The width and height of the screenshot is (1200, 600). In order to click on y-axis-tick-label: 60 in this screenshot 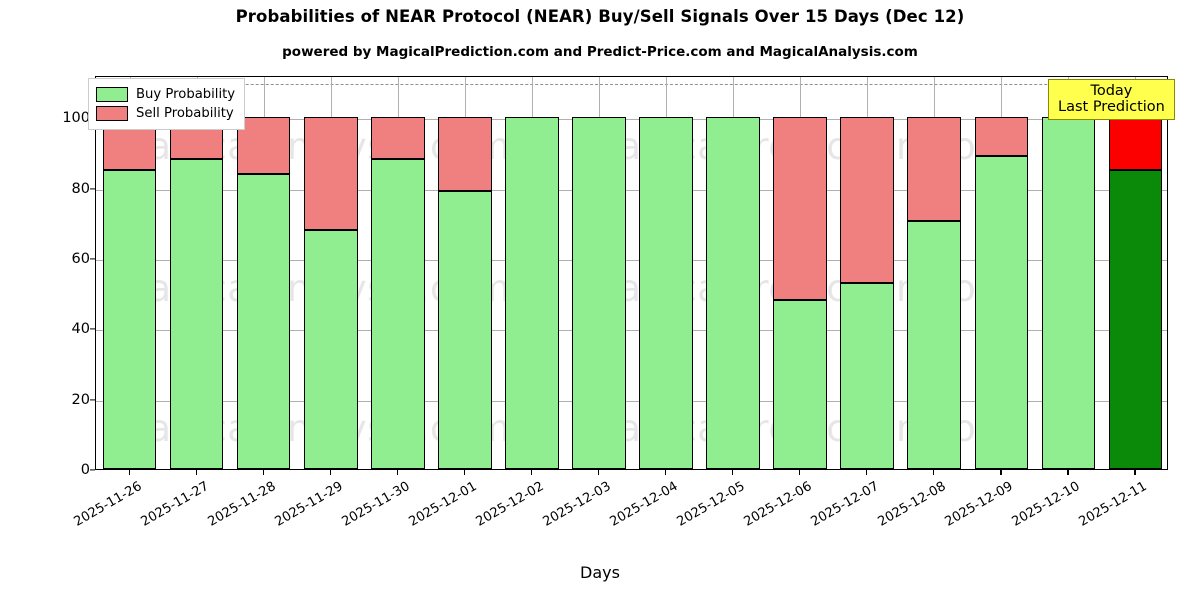, I will do `click(80, 258)`.